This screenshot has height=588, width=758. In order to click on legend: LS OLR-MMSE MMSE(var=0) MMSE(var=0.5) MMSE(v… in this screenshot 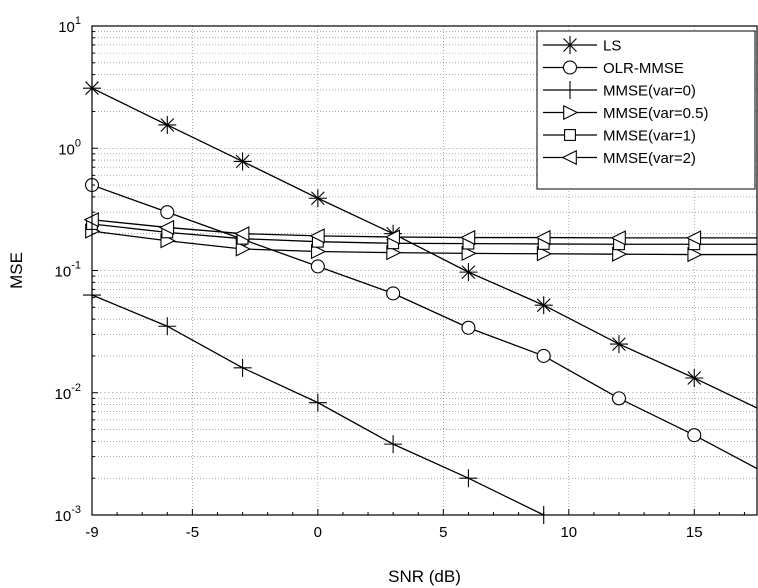, I will do `click(646, 110)`.